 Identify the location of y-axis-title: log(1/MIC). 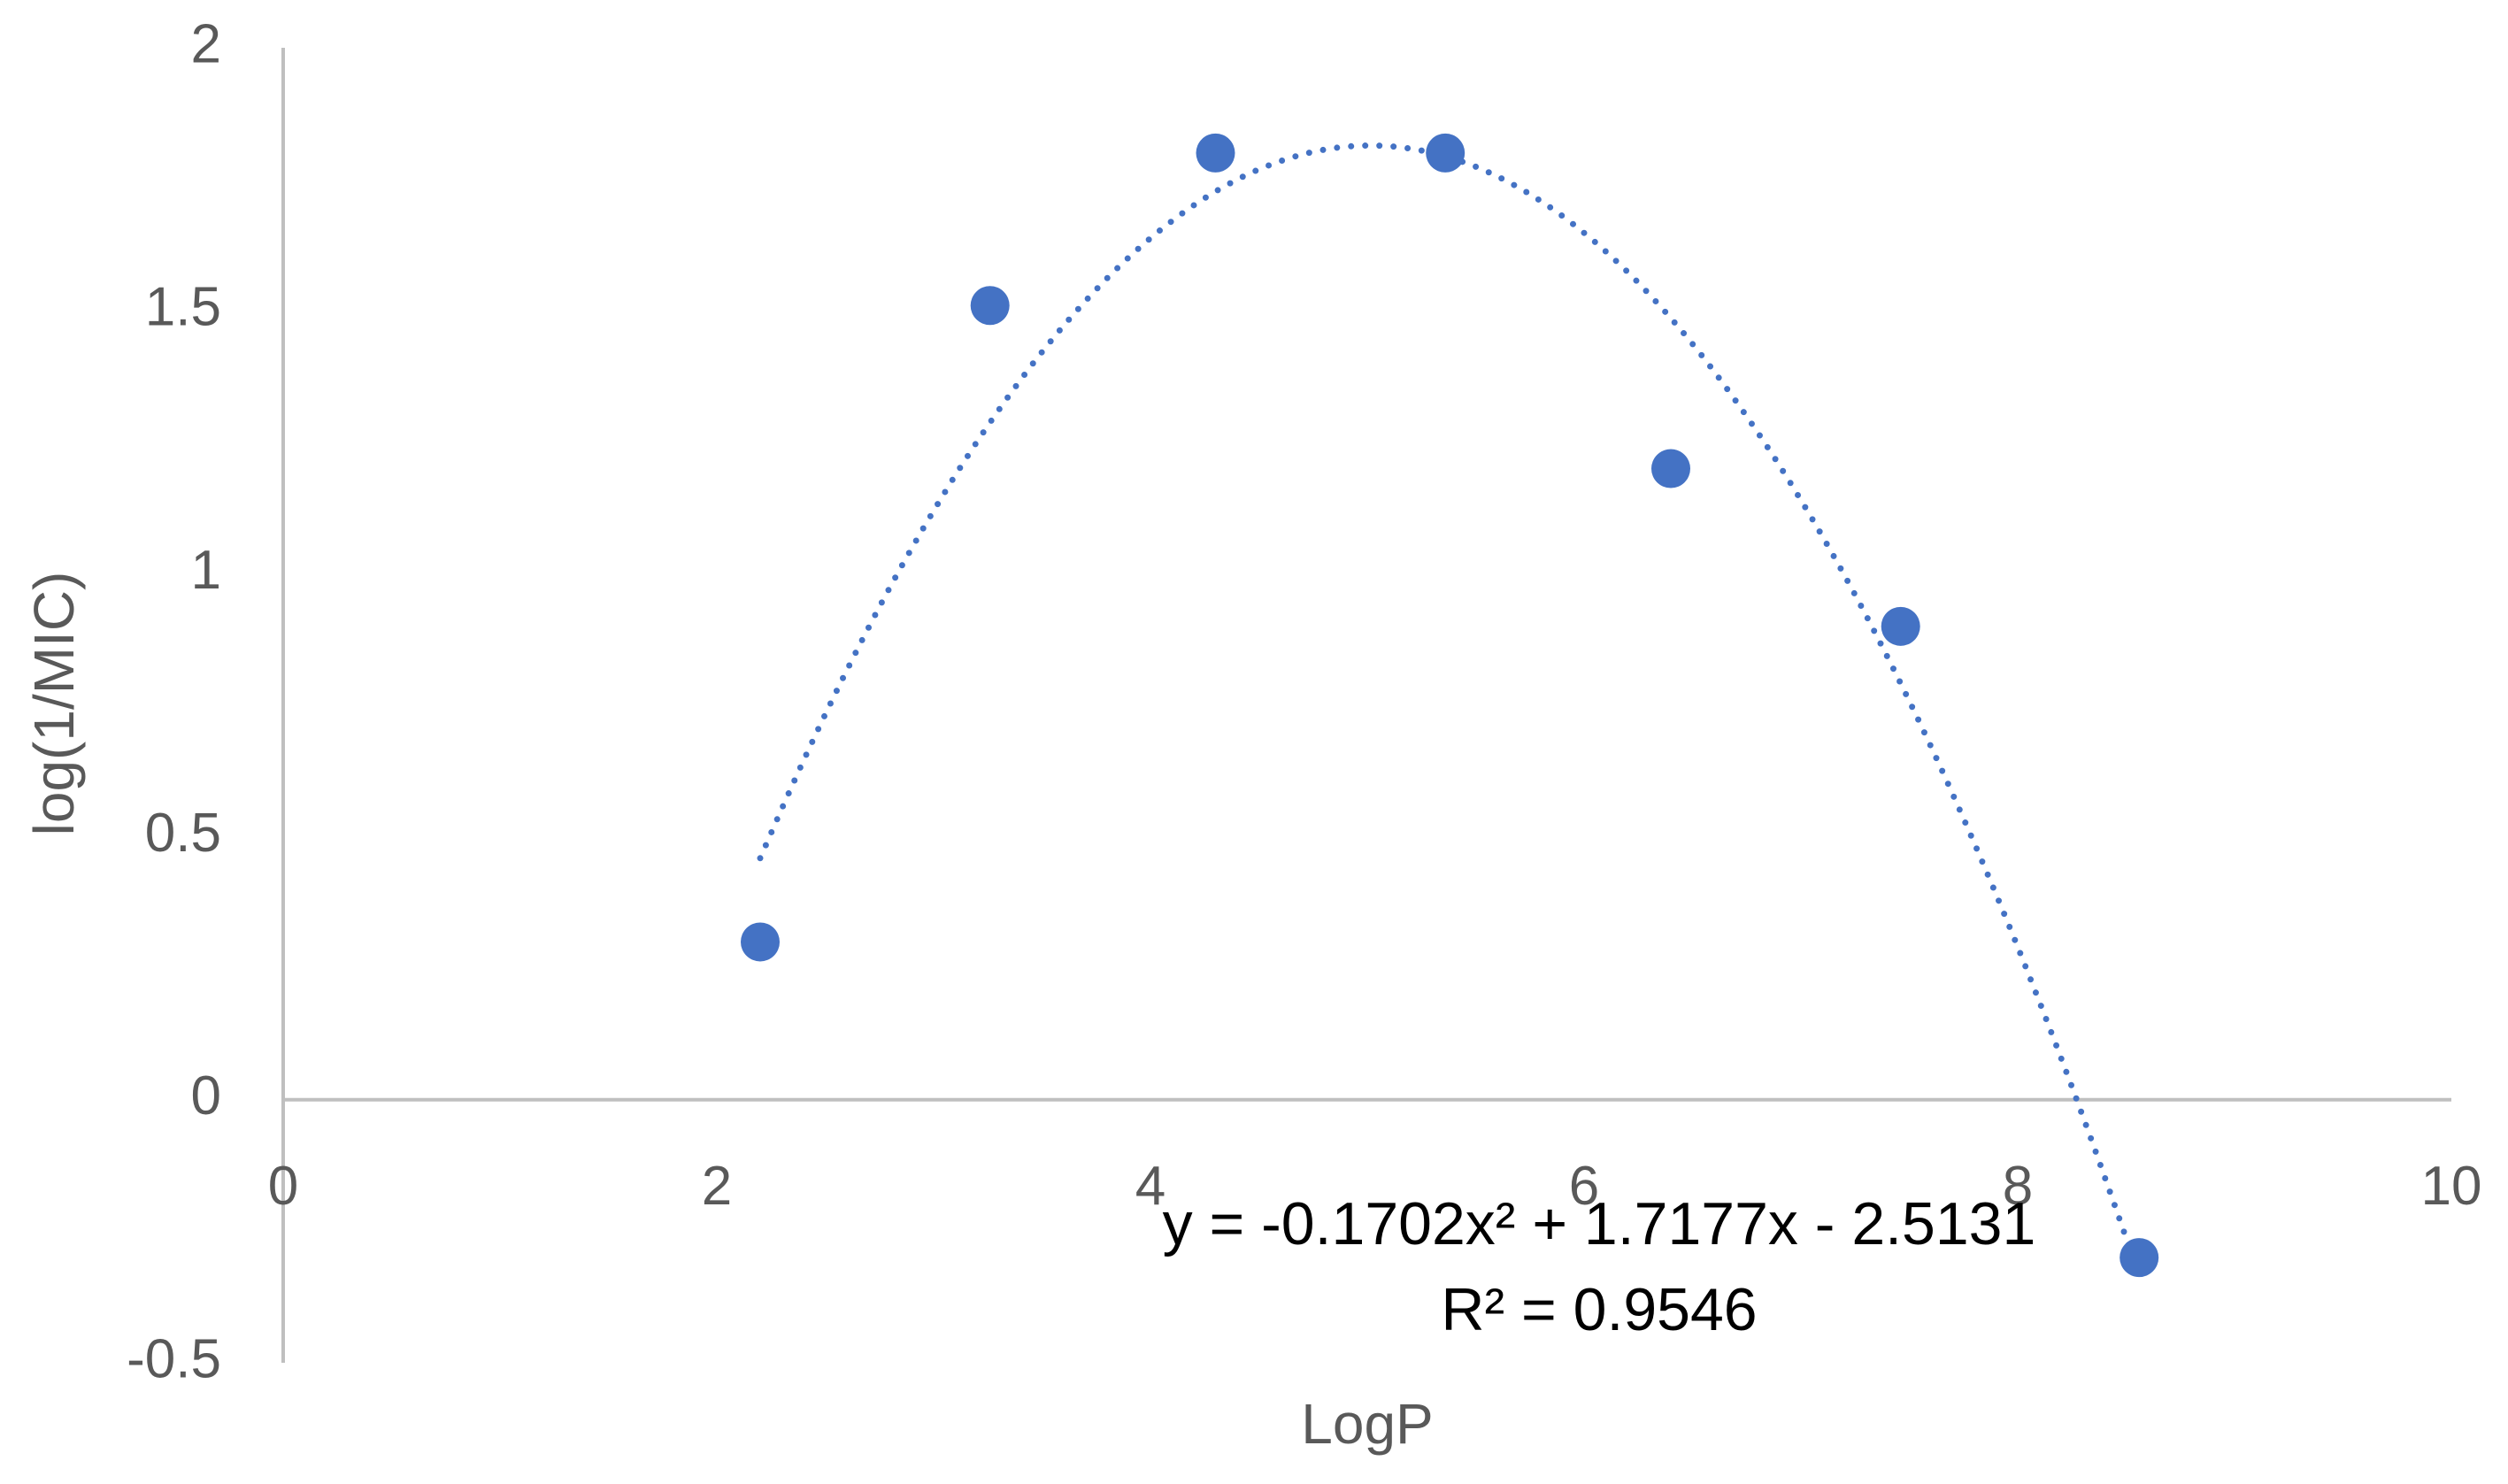
(54, 704).